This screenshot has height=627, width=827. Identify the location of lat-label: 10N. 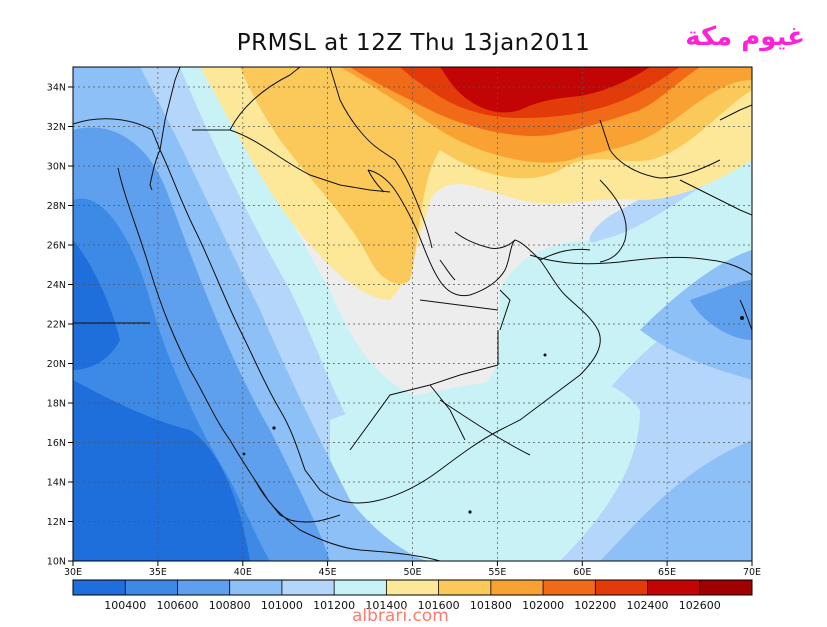
(56, 562).